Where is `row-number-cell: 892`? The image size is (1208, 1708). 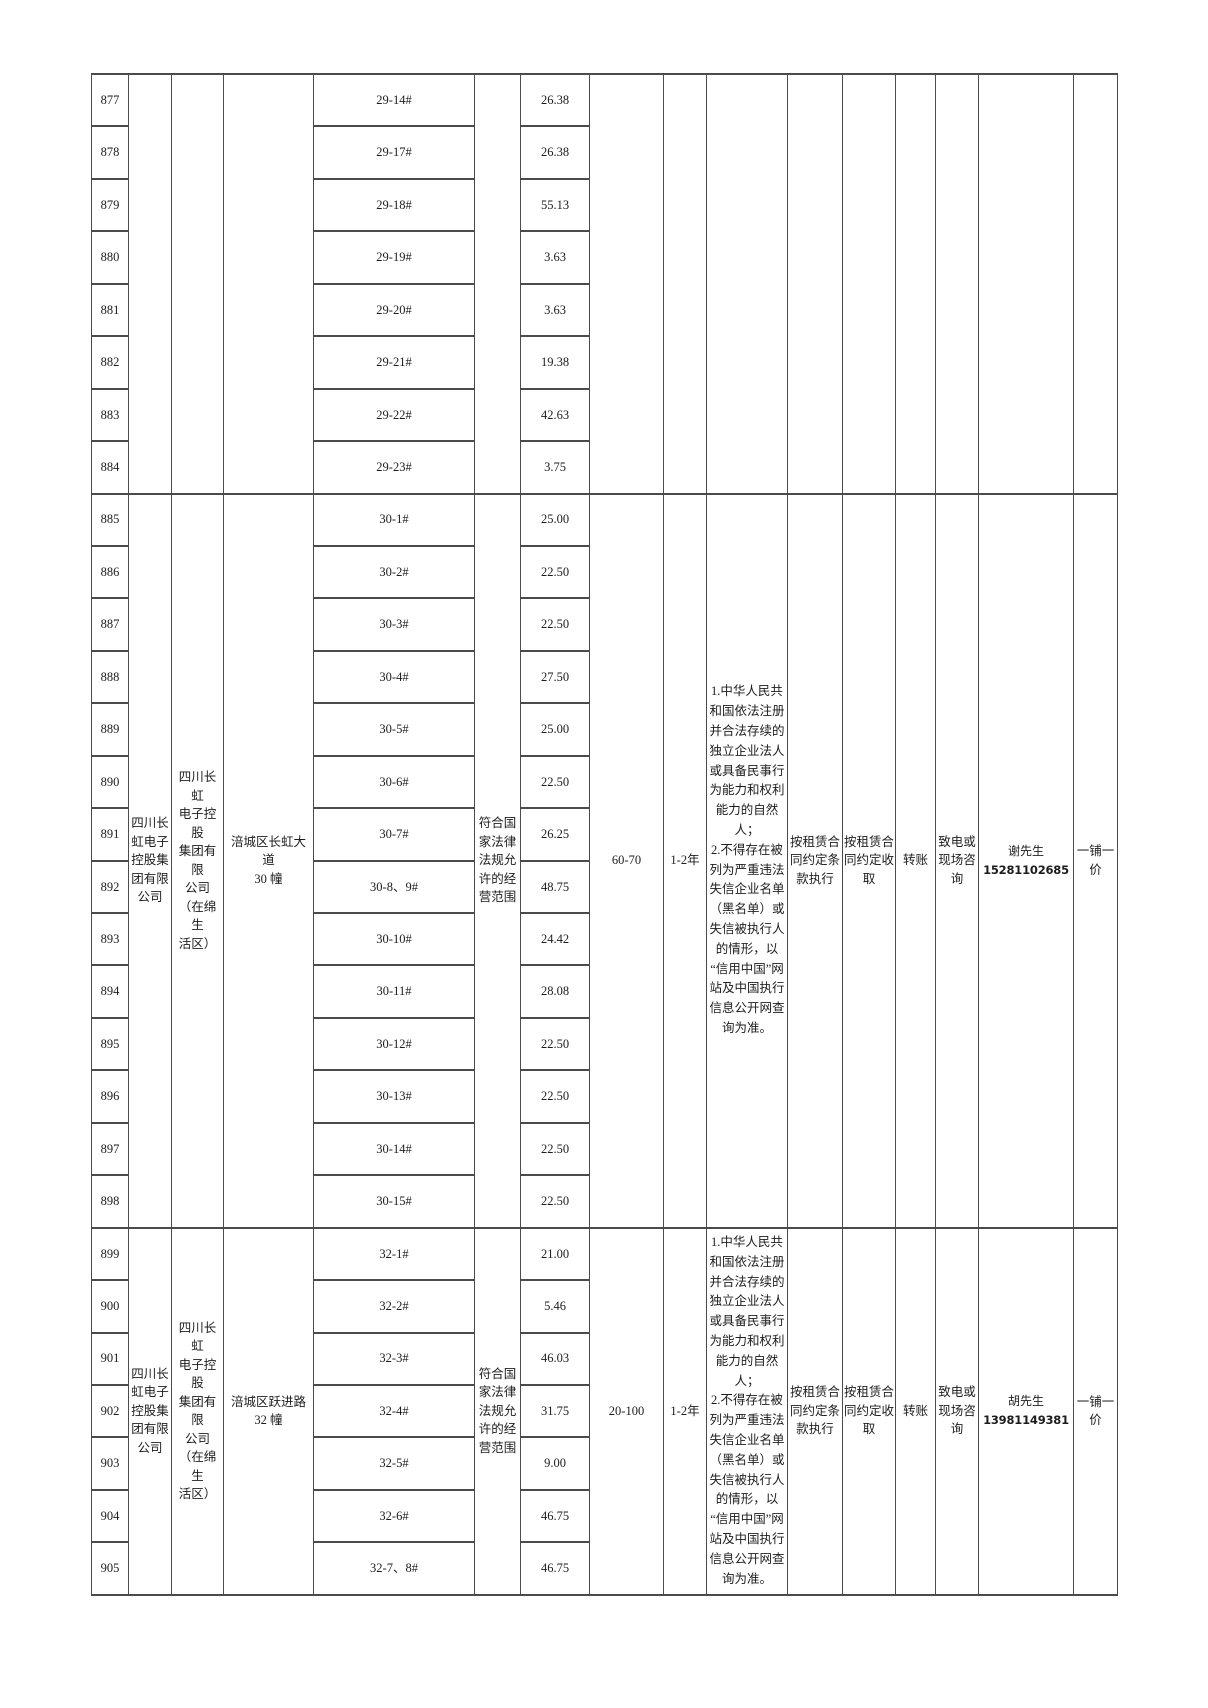 row-number-cell: 892 is located at coordinates (110, 887).